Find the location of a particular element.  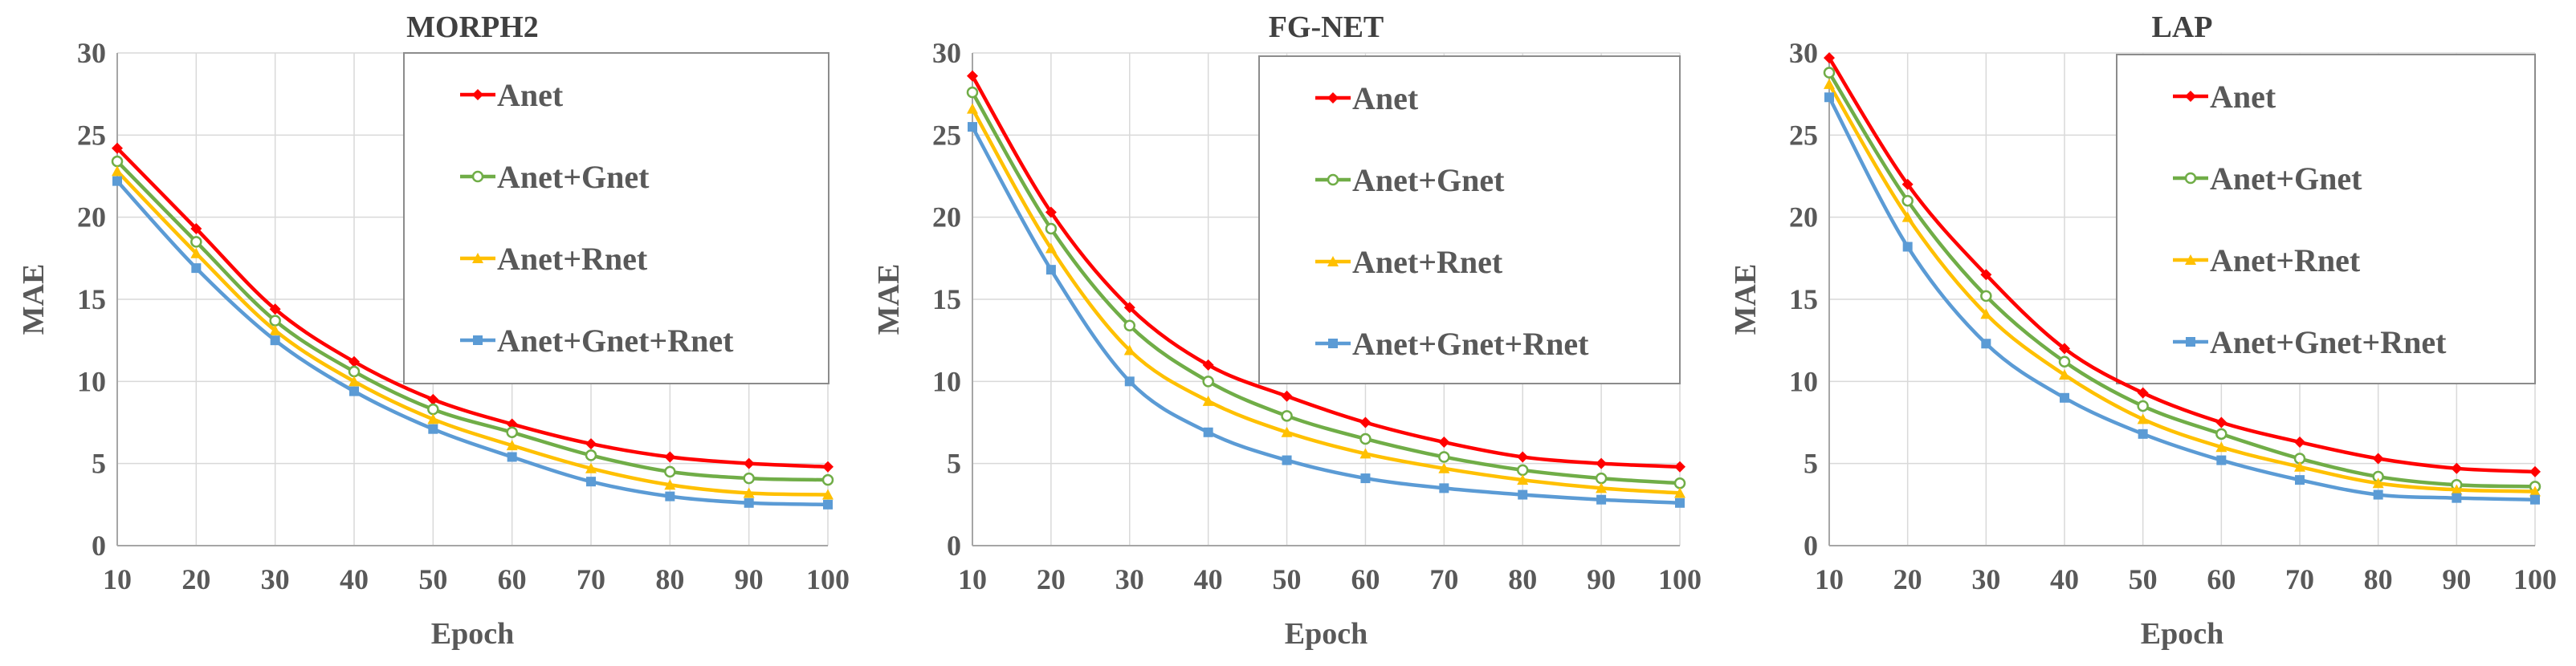

y-tick-label: 15 is located at coordinates (946, 299).